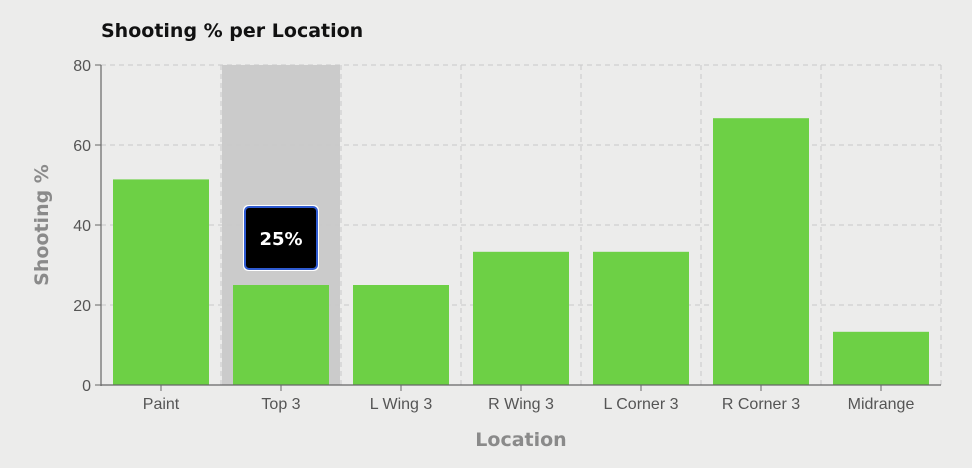 The width and height of the screenshot is (972, 468). Describe the element at coordinates (881, 404) in the screenshot. I see `x-tick-label: Midrange` at that location.